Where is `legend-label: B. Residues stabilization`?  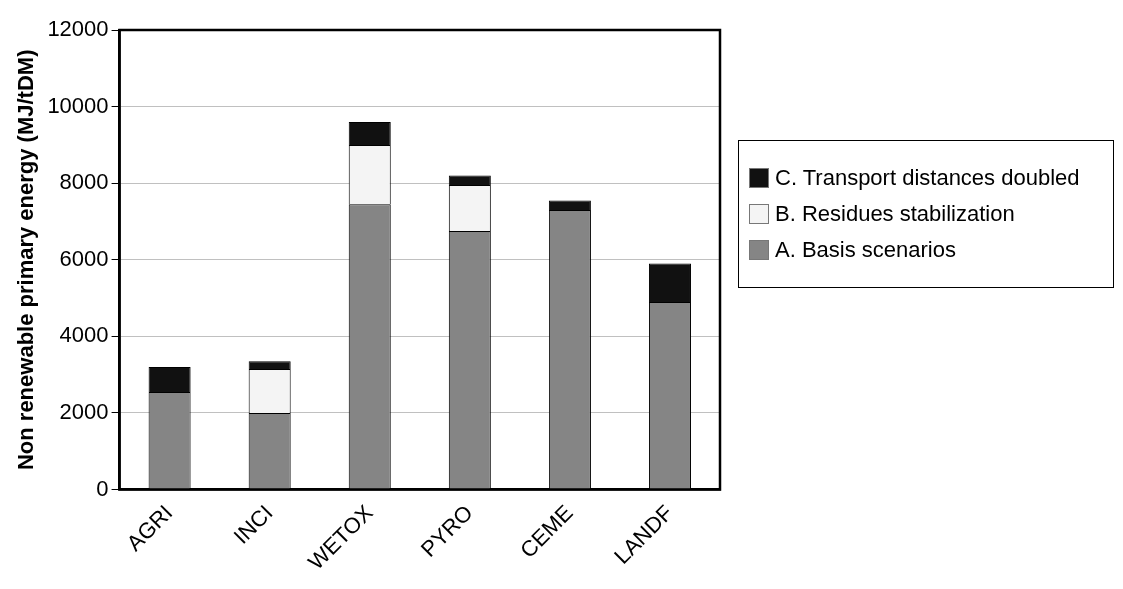 legend-label: B. Residues stabilization is located at coordinates (895, 214).